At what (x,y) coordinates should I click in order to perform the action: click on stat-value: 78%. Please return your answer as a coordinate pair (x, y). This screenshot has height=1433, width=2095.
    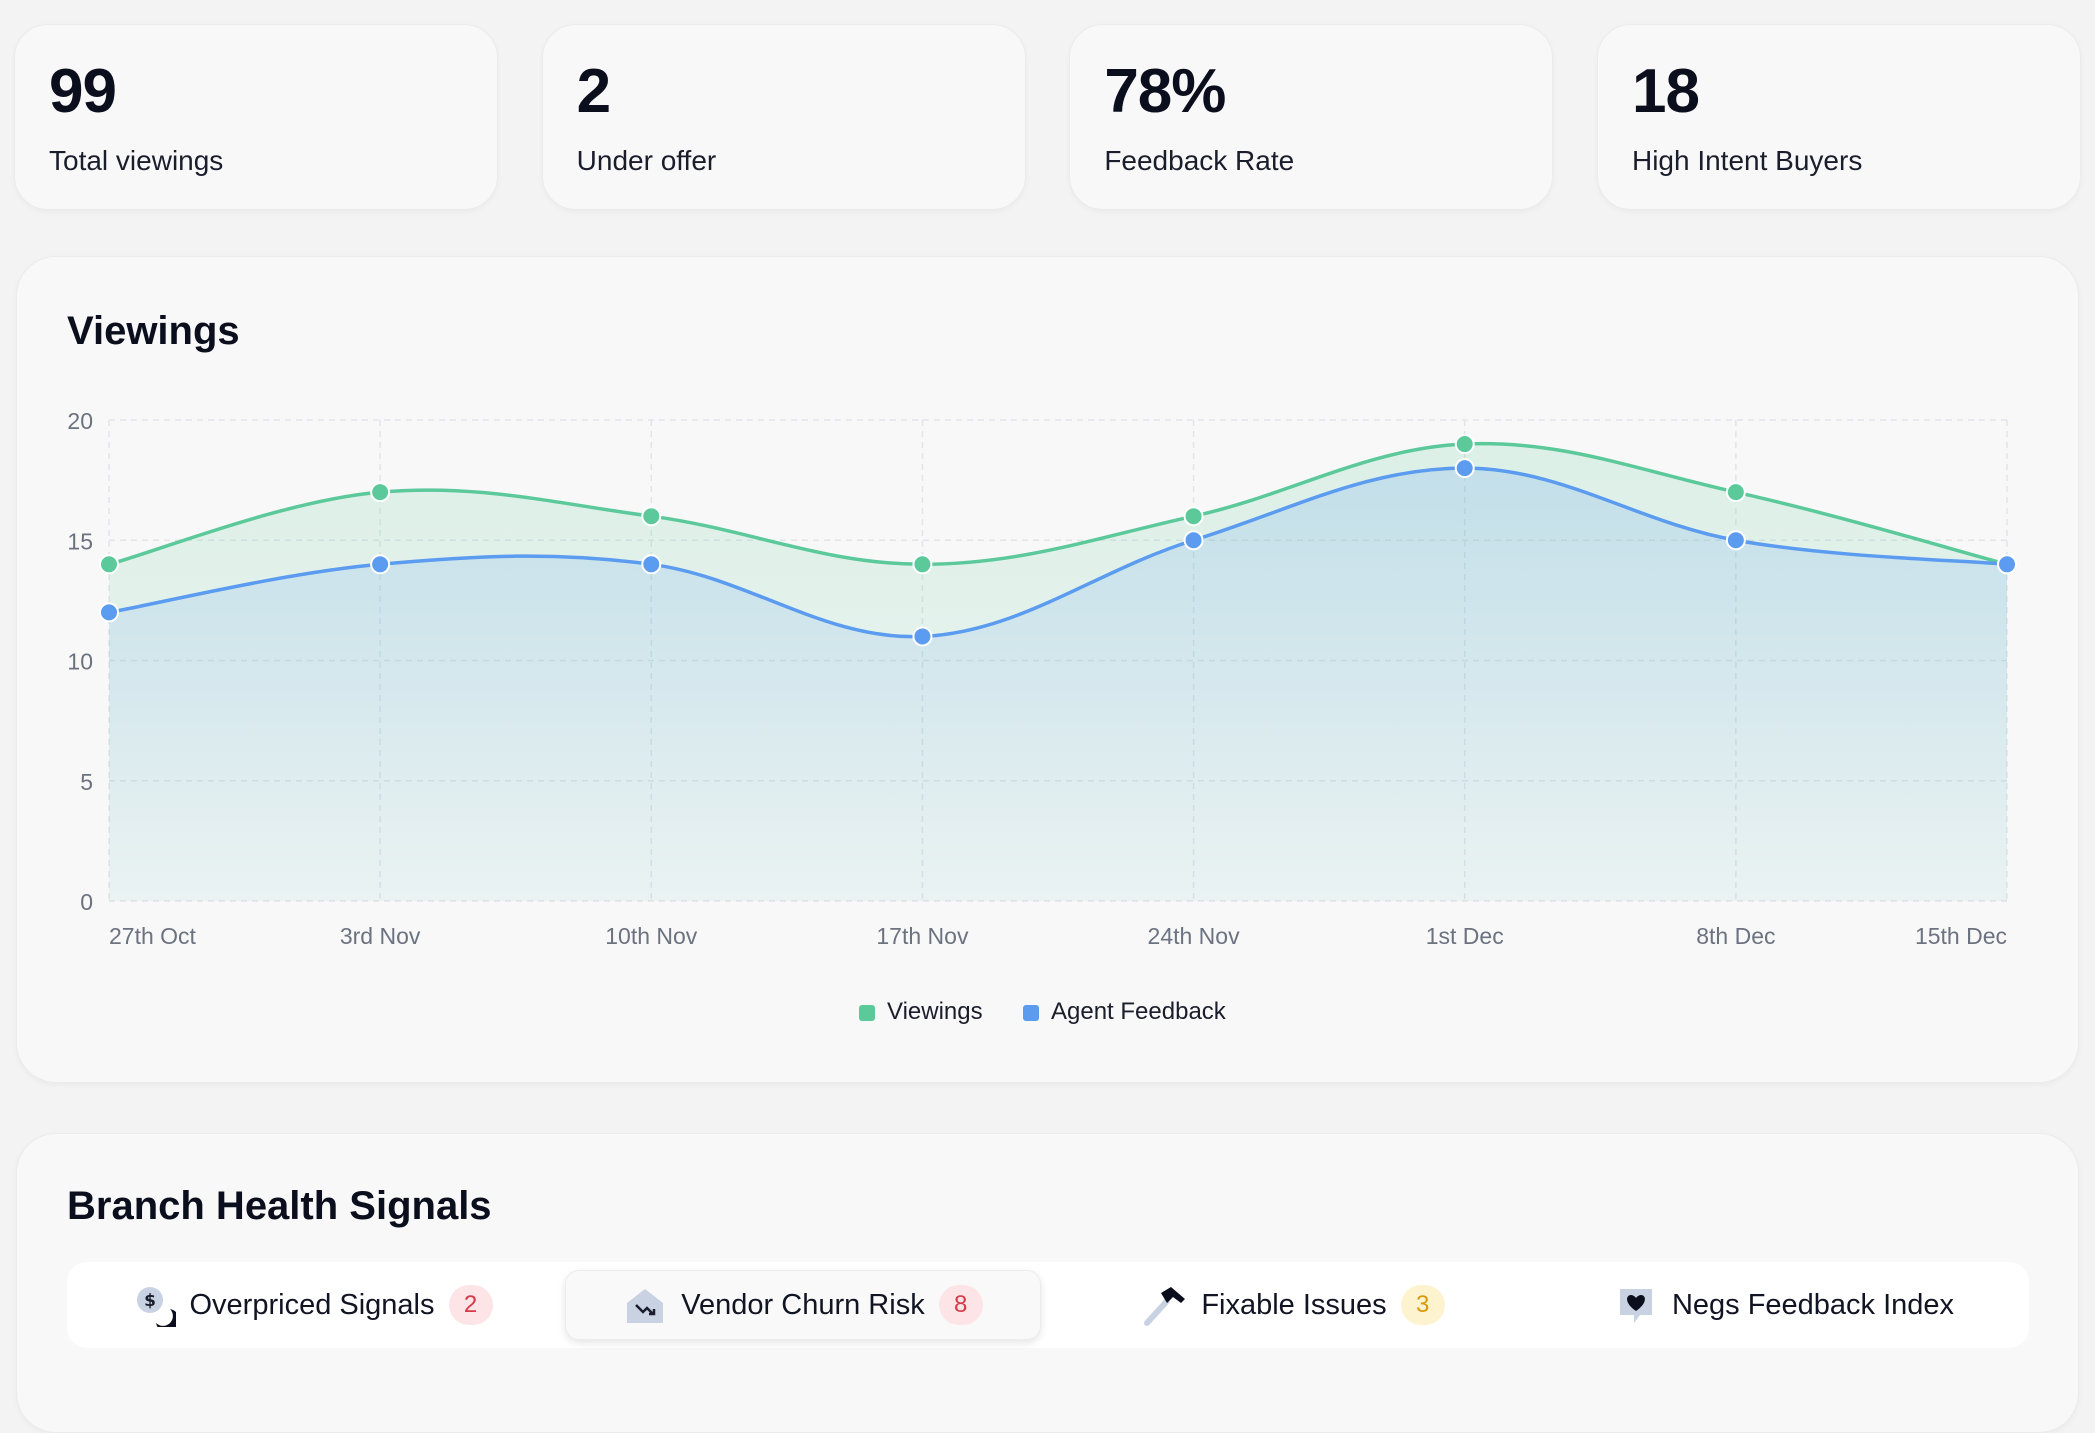
    Looking at the image, I should click on (1165, 91).